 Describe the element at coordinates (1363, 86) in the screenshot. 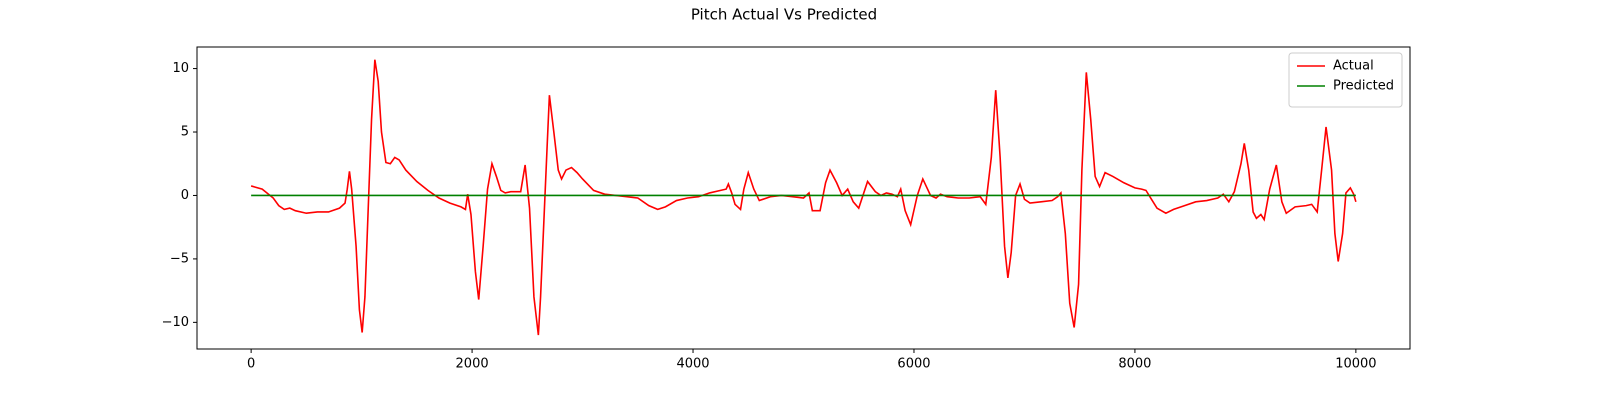

I see `legend-label: Predicted` at that location.